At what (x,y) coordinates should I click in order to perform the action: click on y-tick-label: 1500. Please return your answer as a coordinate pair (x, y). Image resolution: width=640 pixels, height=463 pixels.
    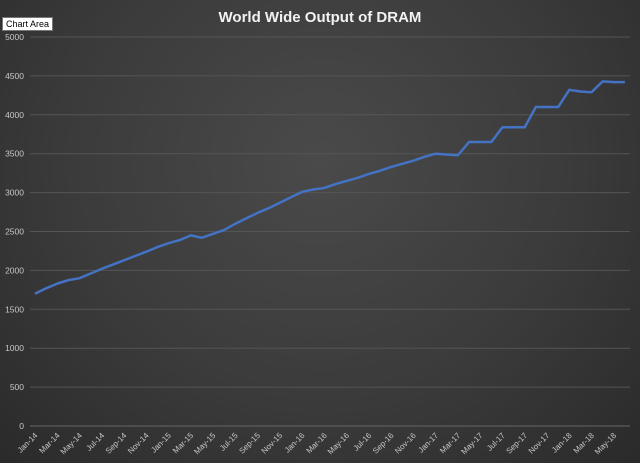
    Looking at the image, I should click on (14, 309).